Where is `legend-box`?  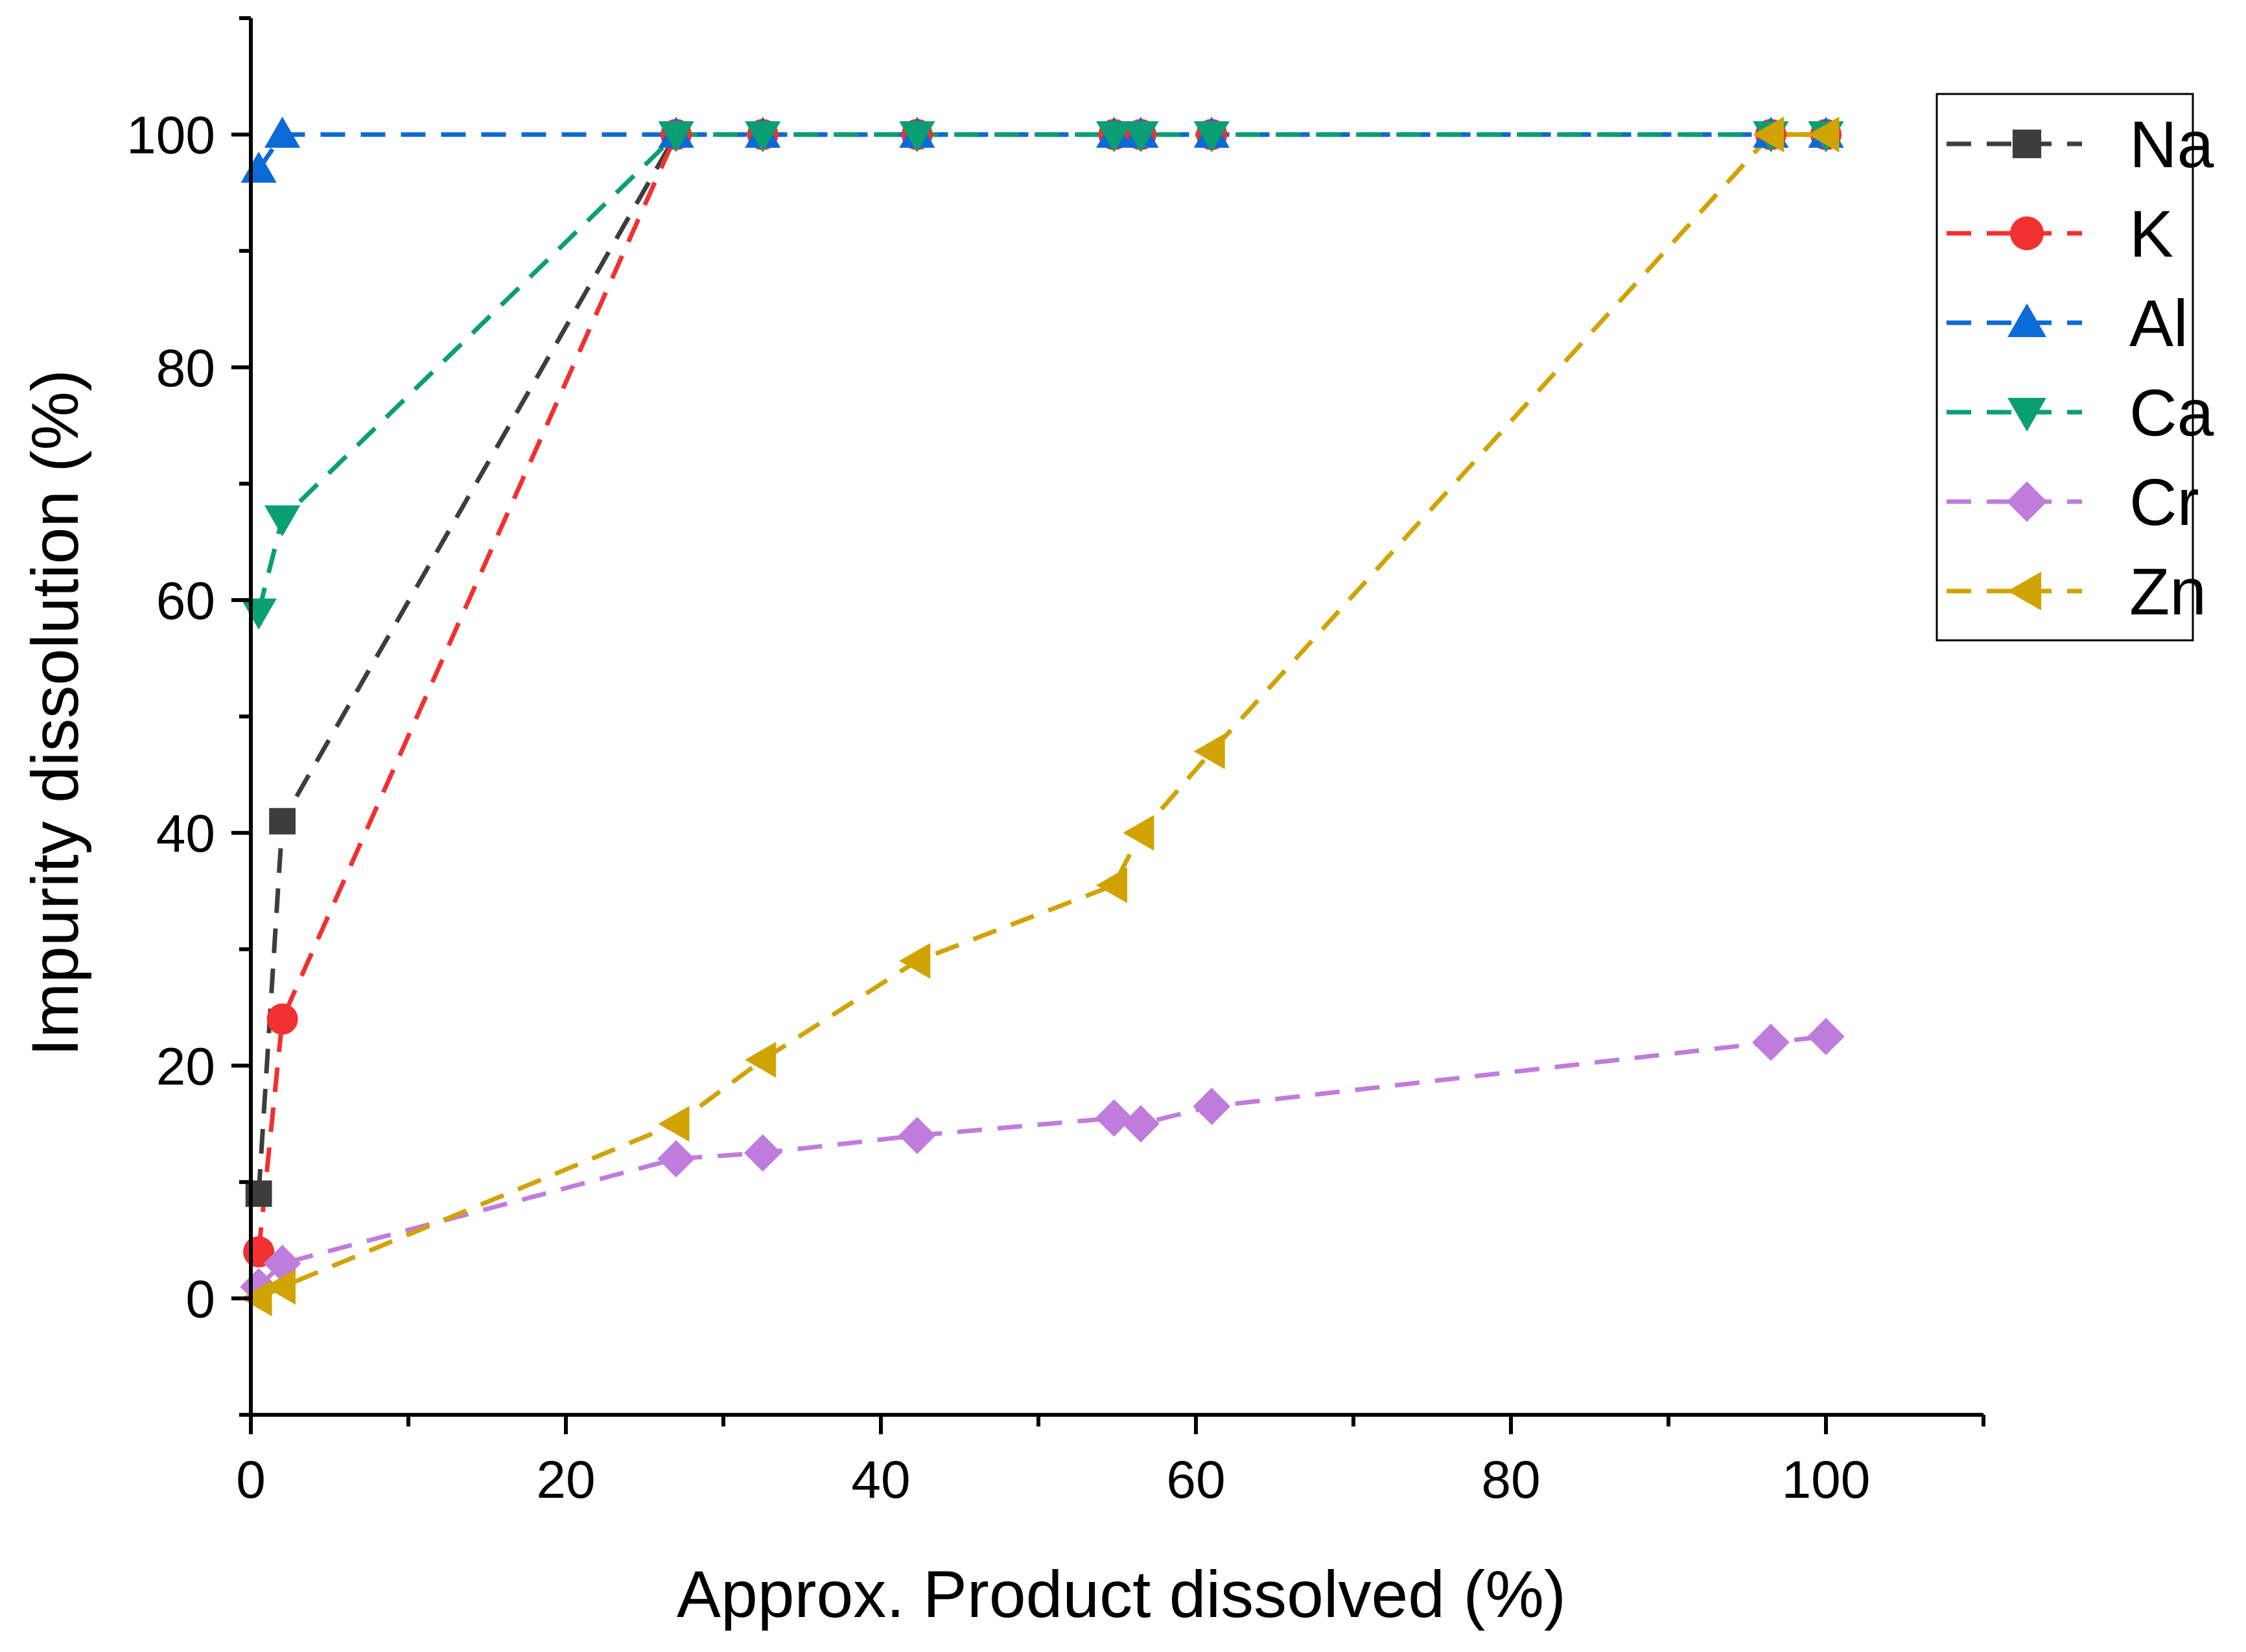 legend-box is located at coordinates (2065, 367).